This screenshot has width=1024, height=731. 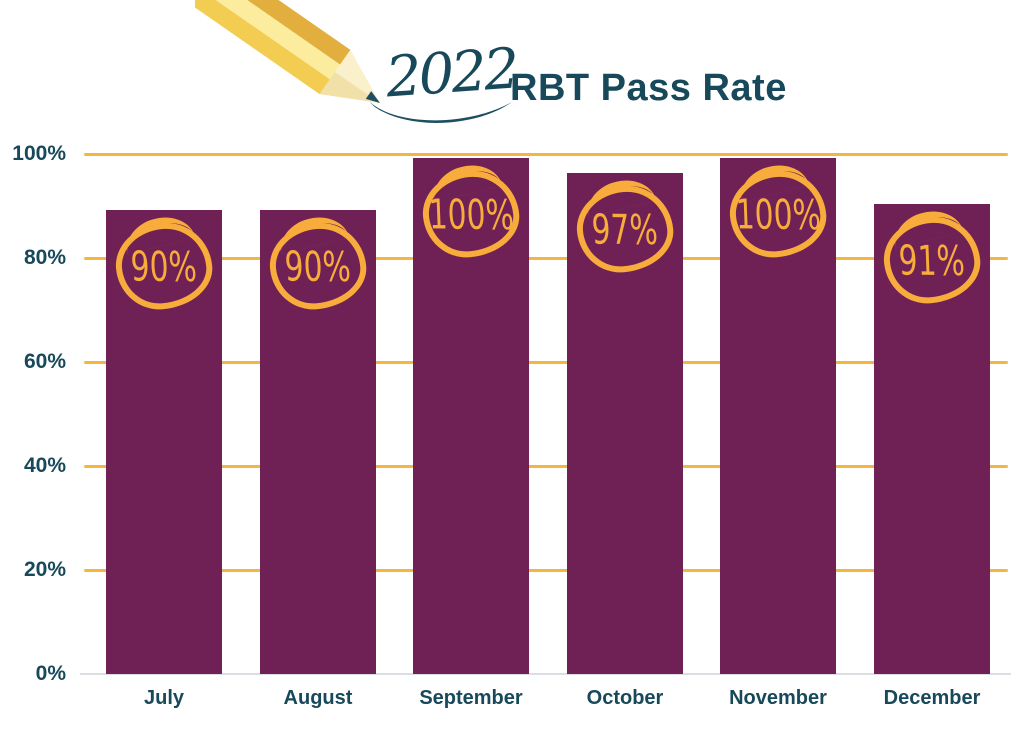 What do you see at coordinates (625, 698) in the screenshot?
I see `x-tick-label-october: October` at bounding box center [625, 698].